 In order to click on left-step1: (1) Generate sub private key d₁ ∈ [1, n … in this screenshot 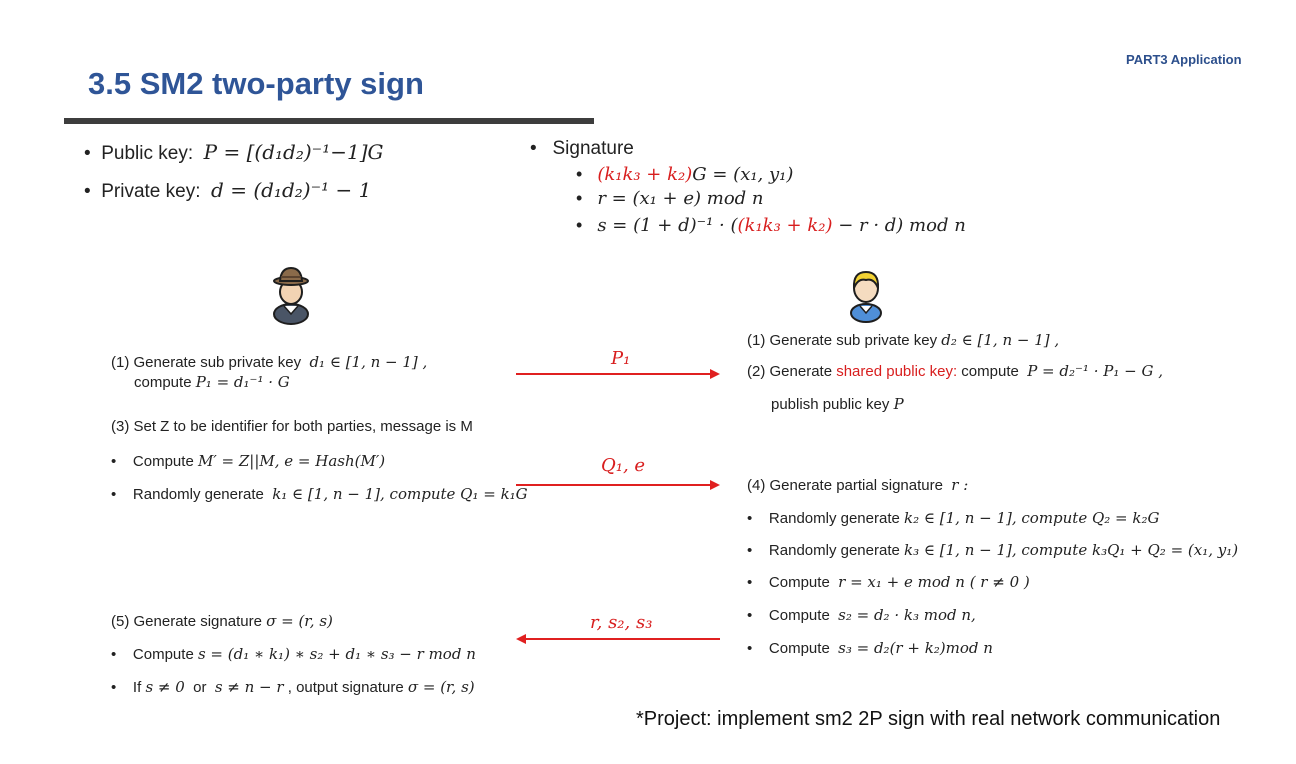, I will do `click(269, 362)`.